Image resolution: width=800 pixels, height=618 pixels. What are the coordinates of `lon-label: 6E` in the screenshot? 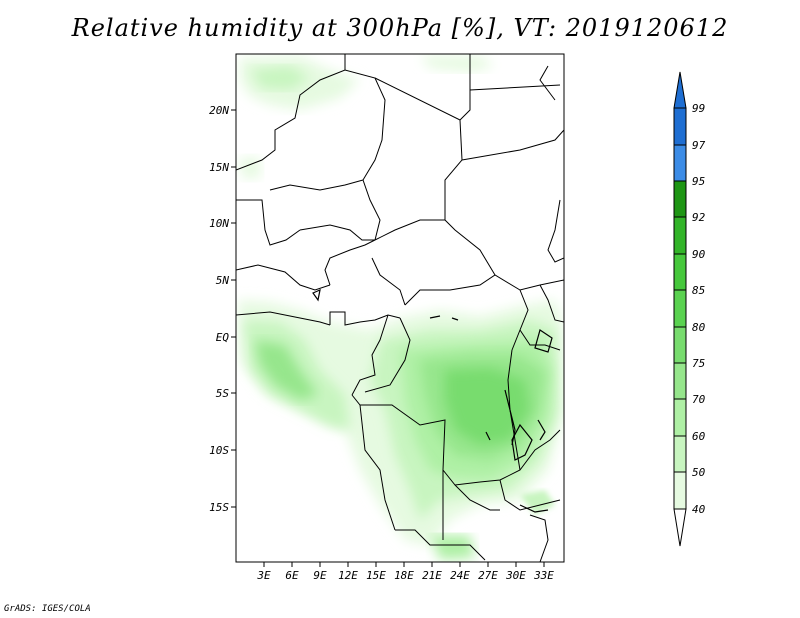 It's located at (292, 575).